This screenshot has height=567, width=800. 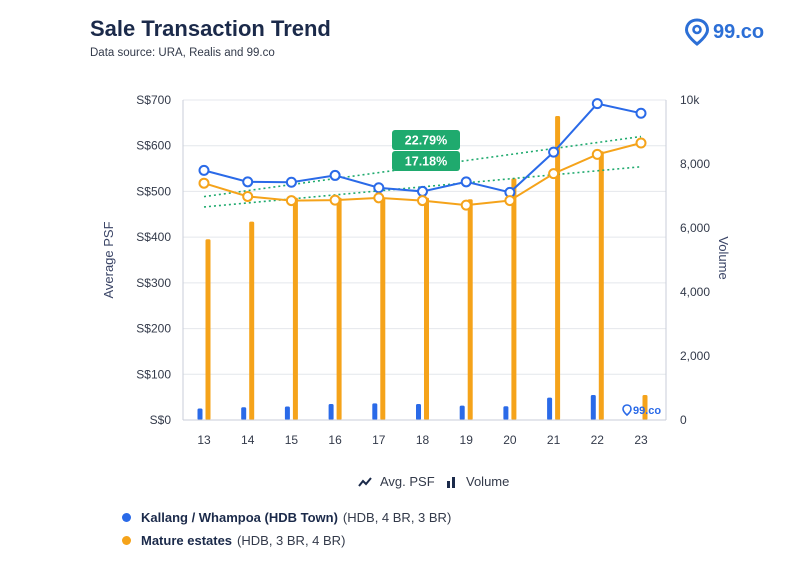 I want to click on legend-item-mature: Mature estates (HDB, 3 BR, 4 BR), so click(x=233, y=540).